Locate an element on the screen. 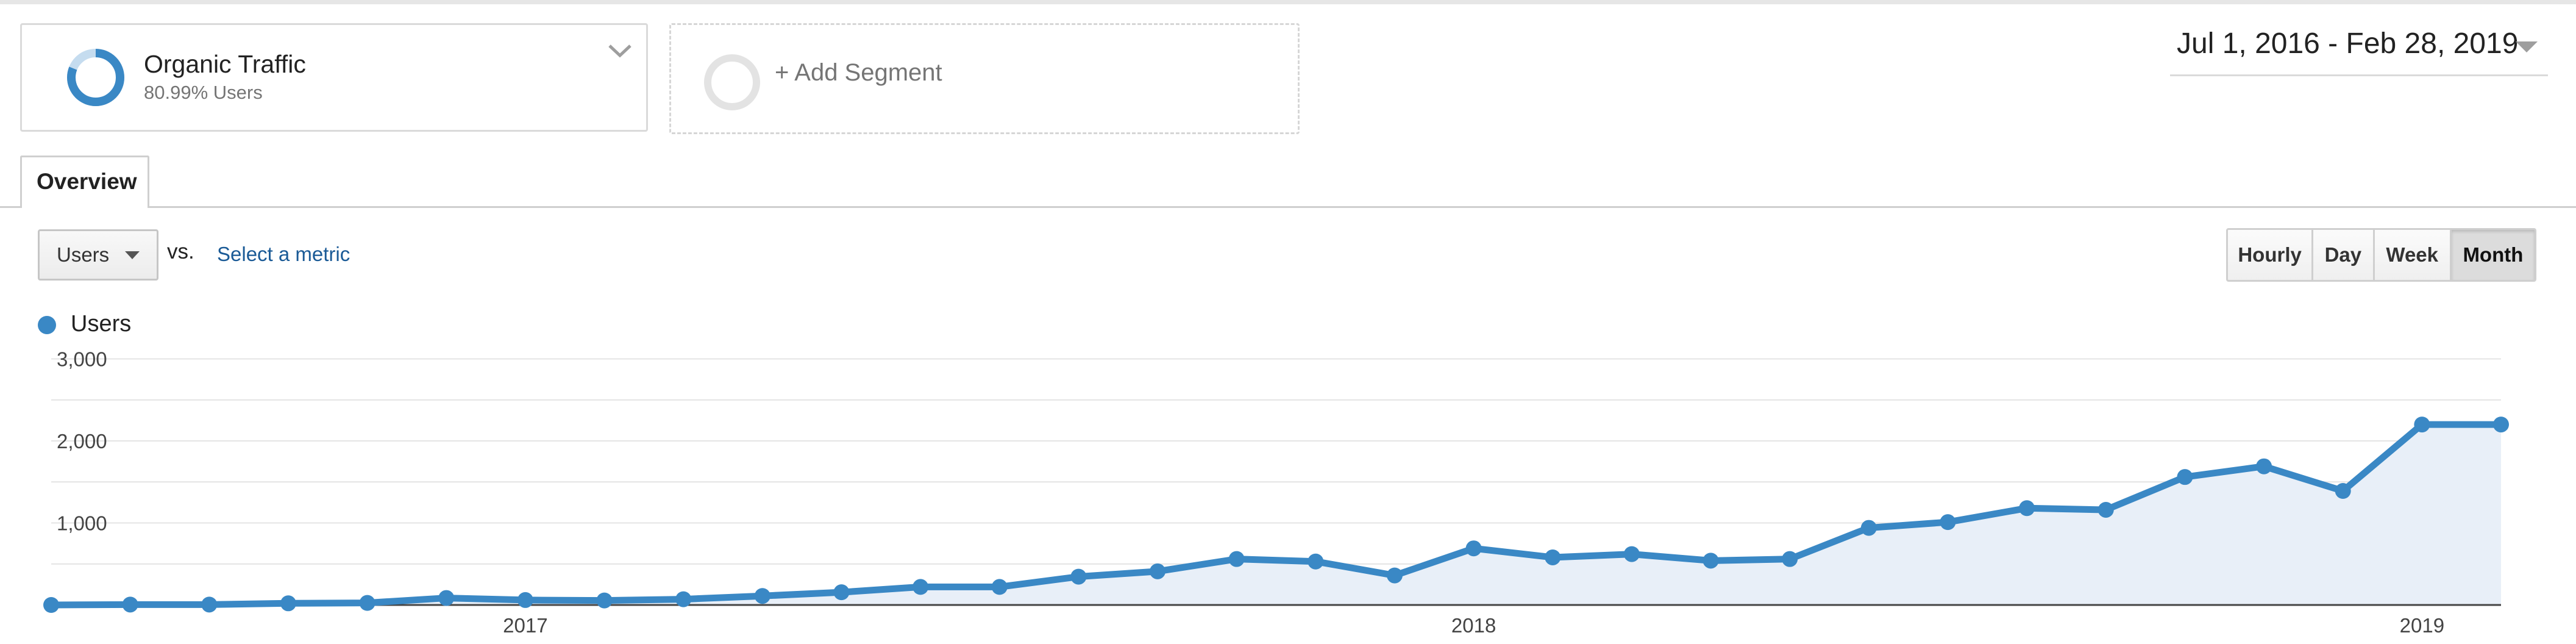 The height and width of the screenshot is (644, 2576). date-range-picker: Jul 1, 2016 - Feb 28, 2019 is located at coordinates (2359, 50).